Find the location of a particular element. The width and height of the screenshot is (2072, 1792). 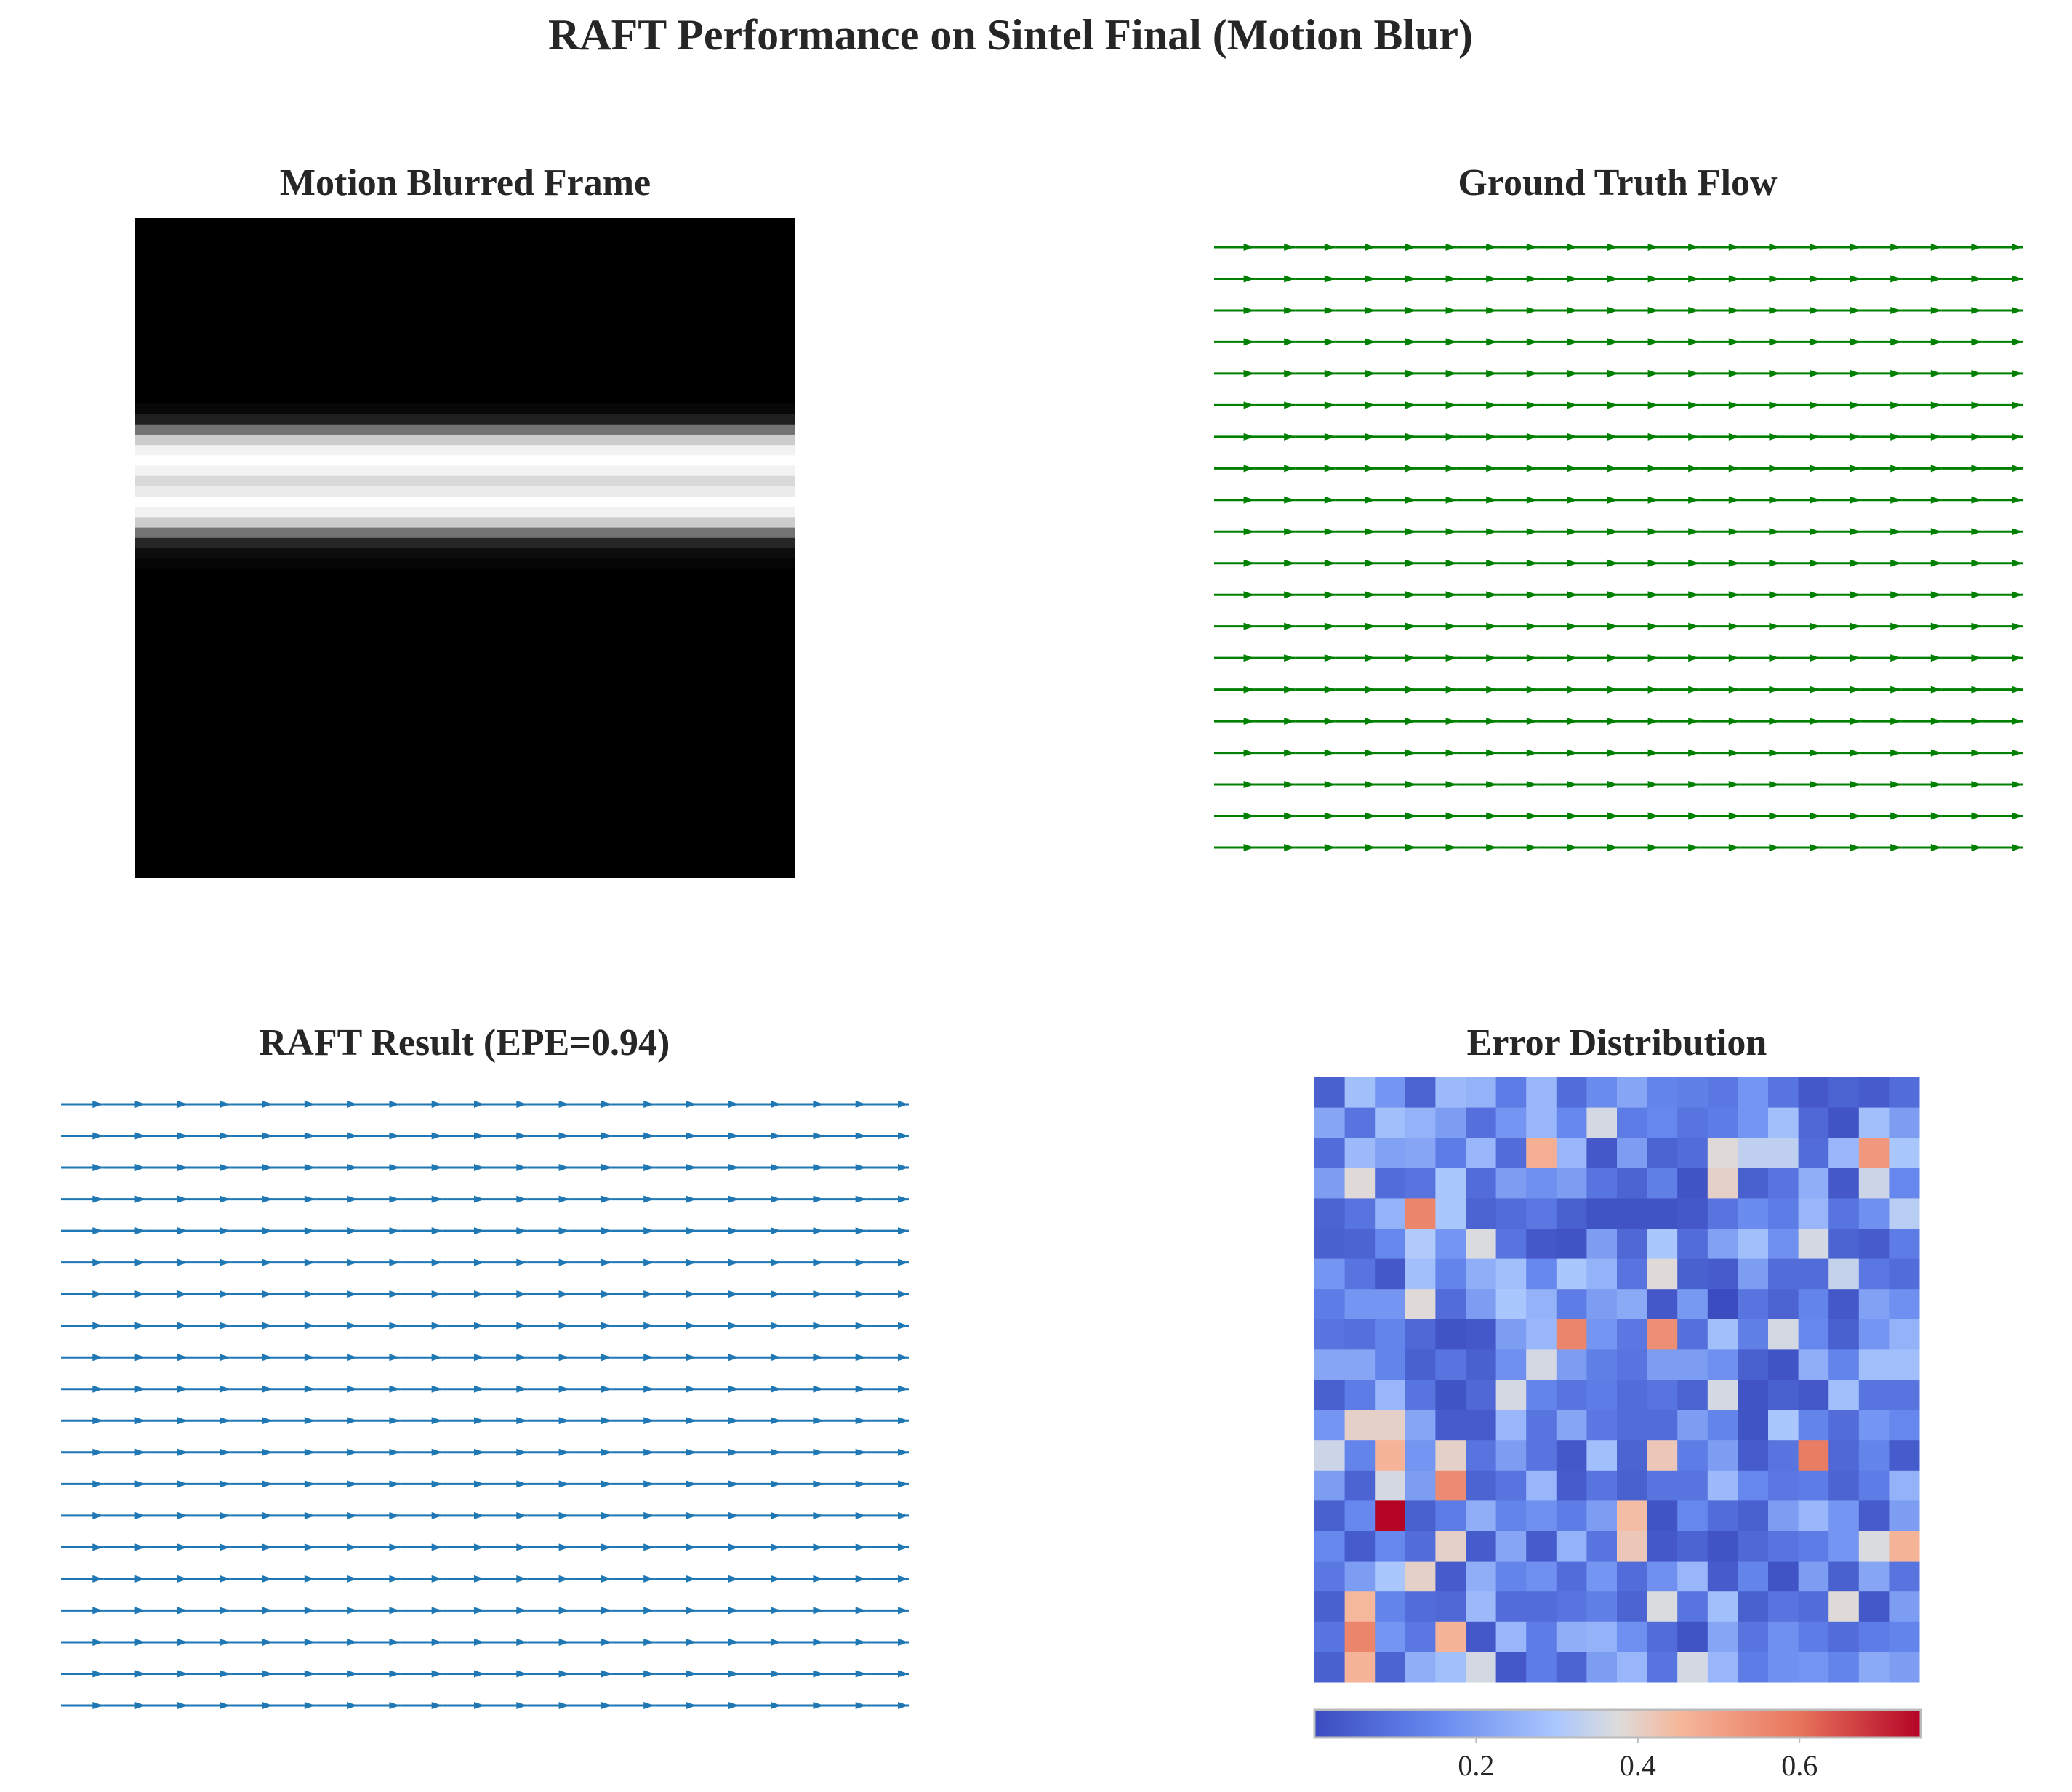

frame-pixel-row is located at coordinates (465, 553).